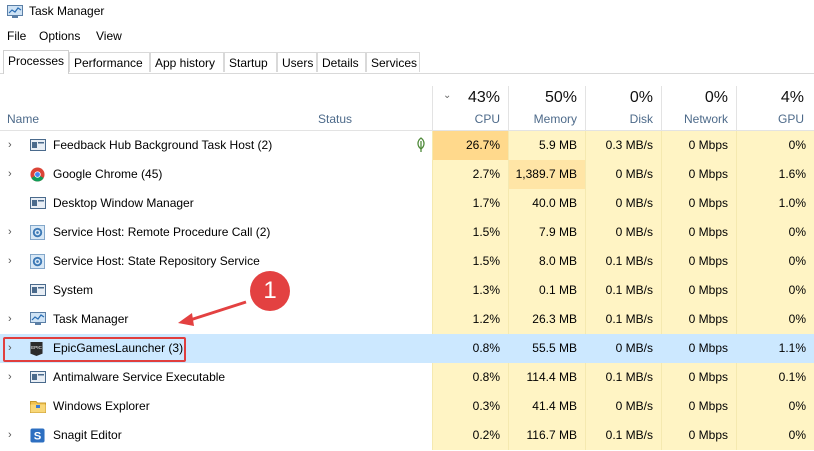 The width and height of the screenshot is (814, 451). Describe the element at coordinates (38, 437) in the screenshot. I see `svg-text: S` at that location.